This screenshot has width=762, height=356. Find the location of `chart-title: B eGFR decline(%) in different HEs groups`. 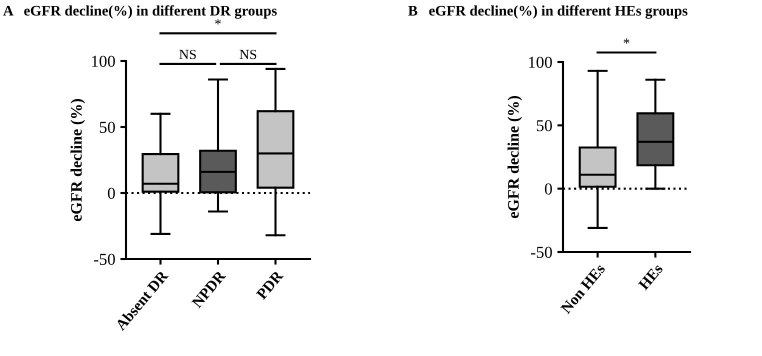

chart-title: B eGFR decline(%) in different HEs groups is located at coordinates (548, 12).